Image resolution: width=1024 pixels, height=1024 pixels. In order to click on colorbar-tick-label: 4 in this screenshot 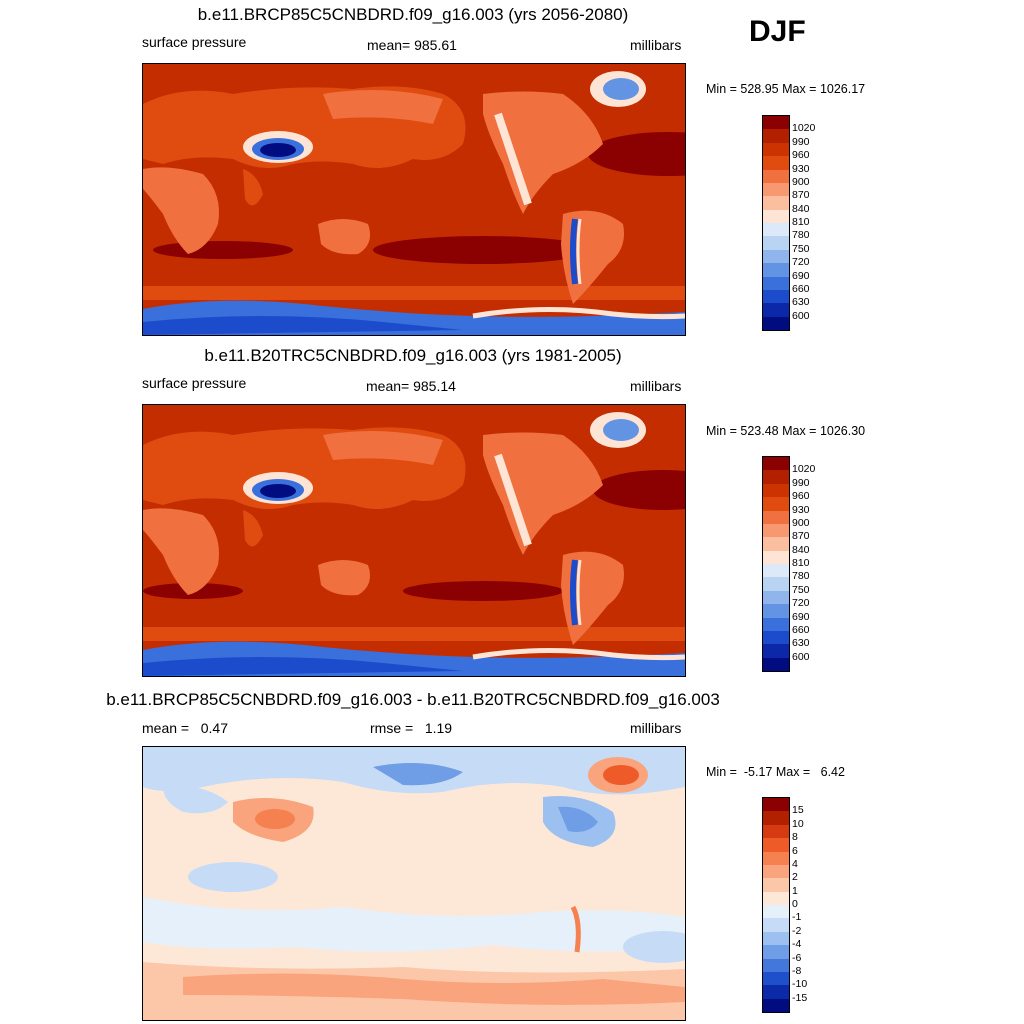, I will do `click(795, 863)`.